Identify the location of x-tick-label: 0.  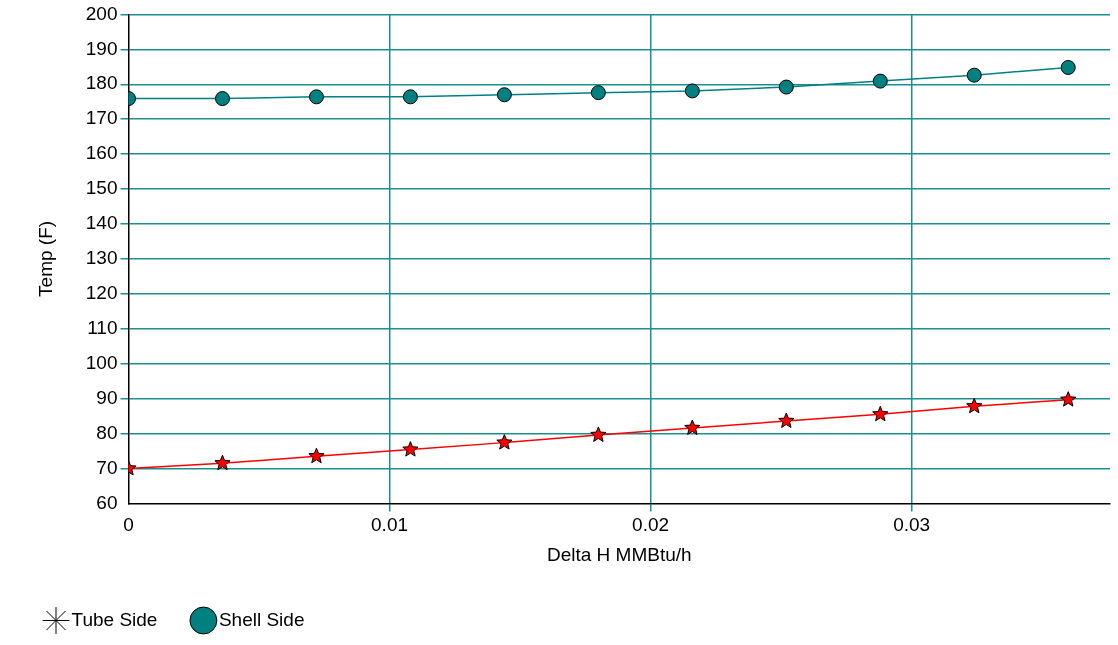
(128, 525).